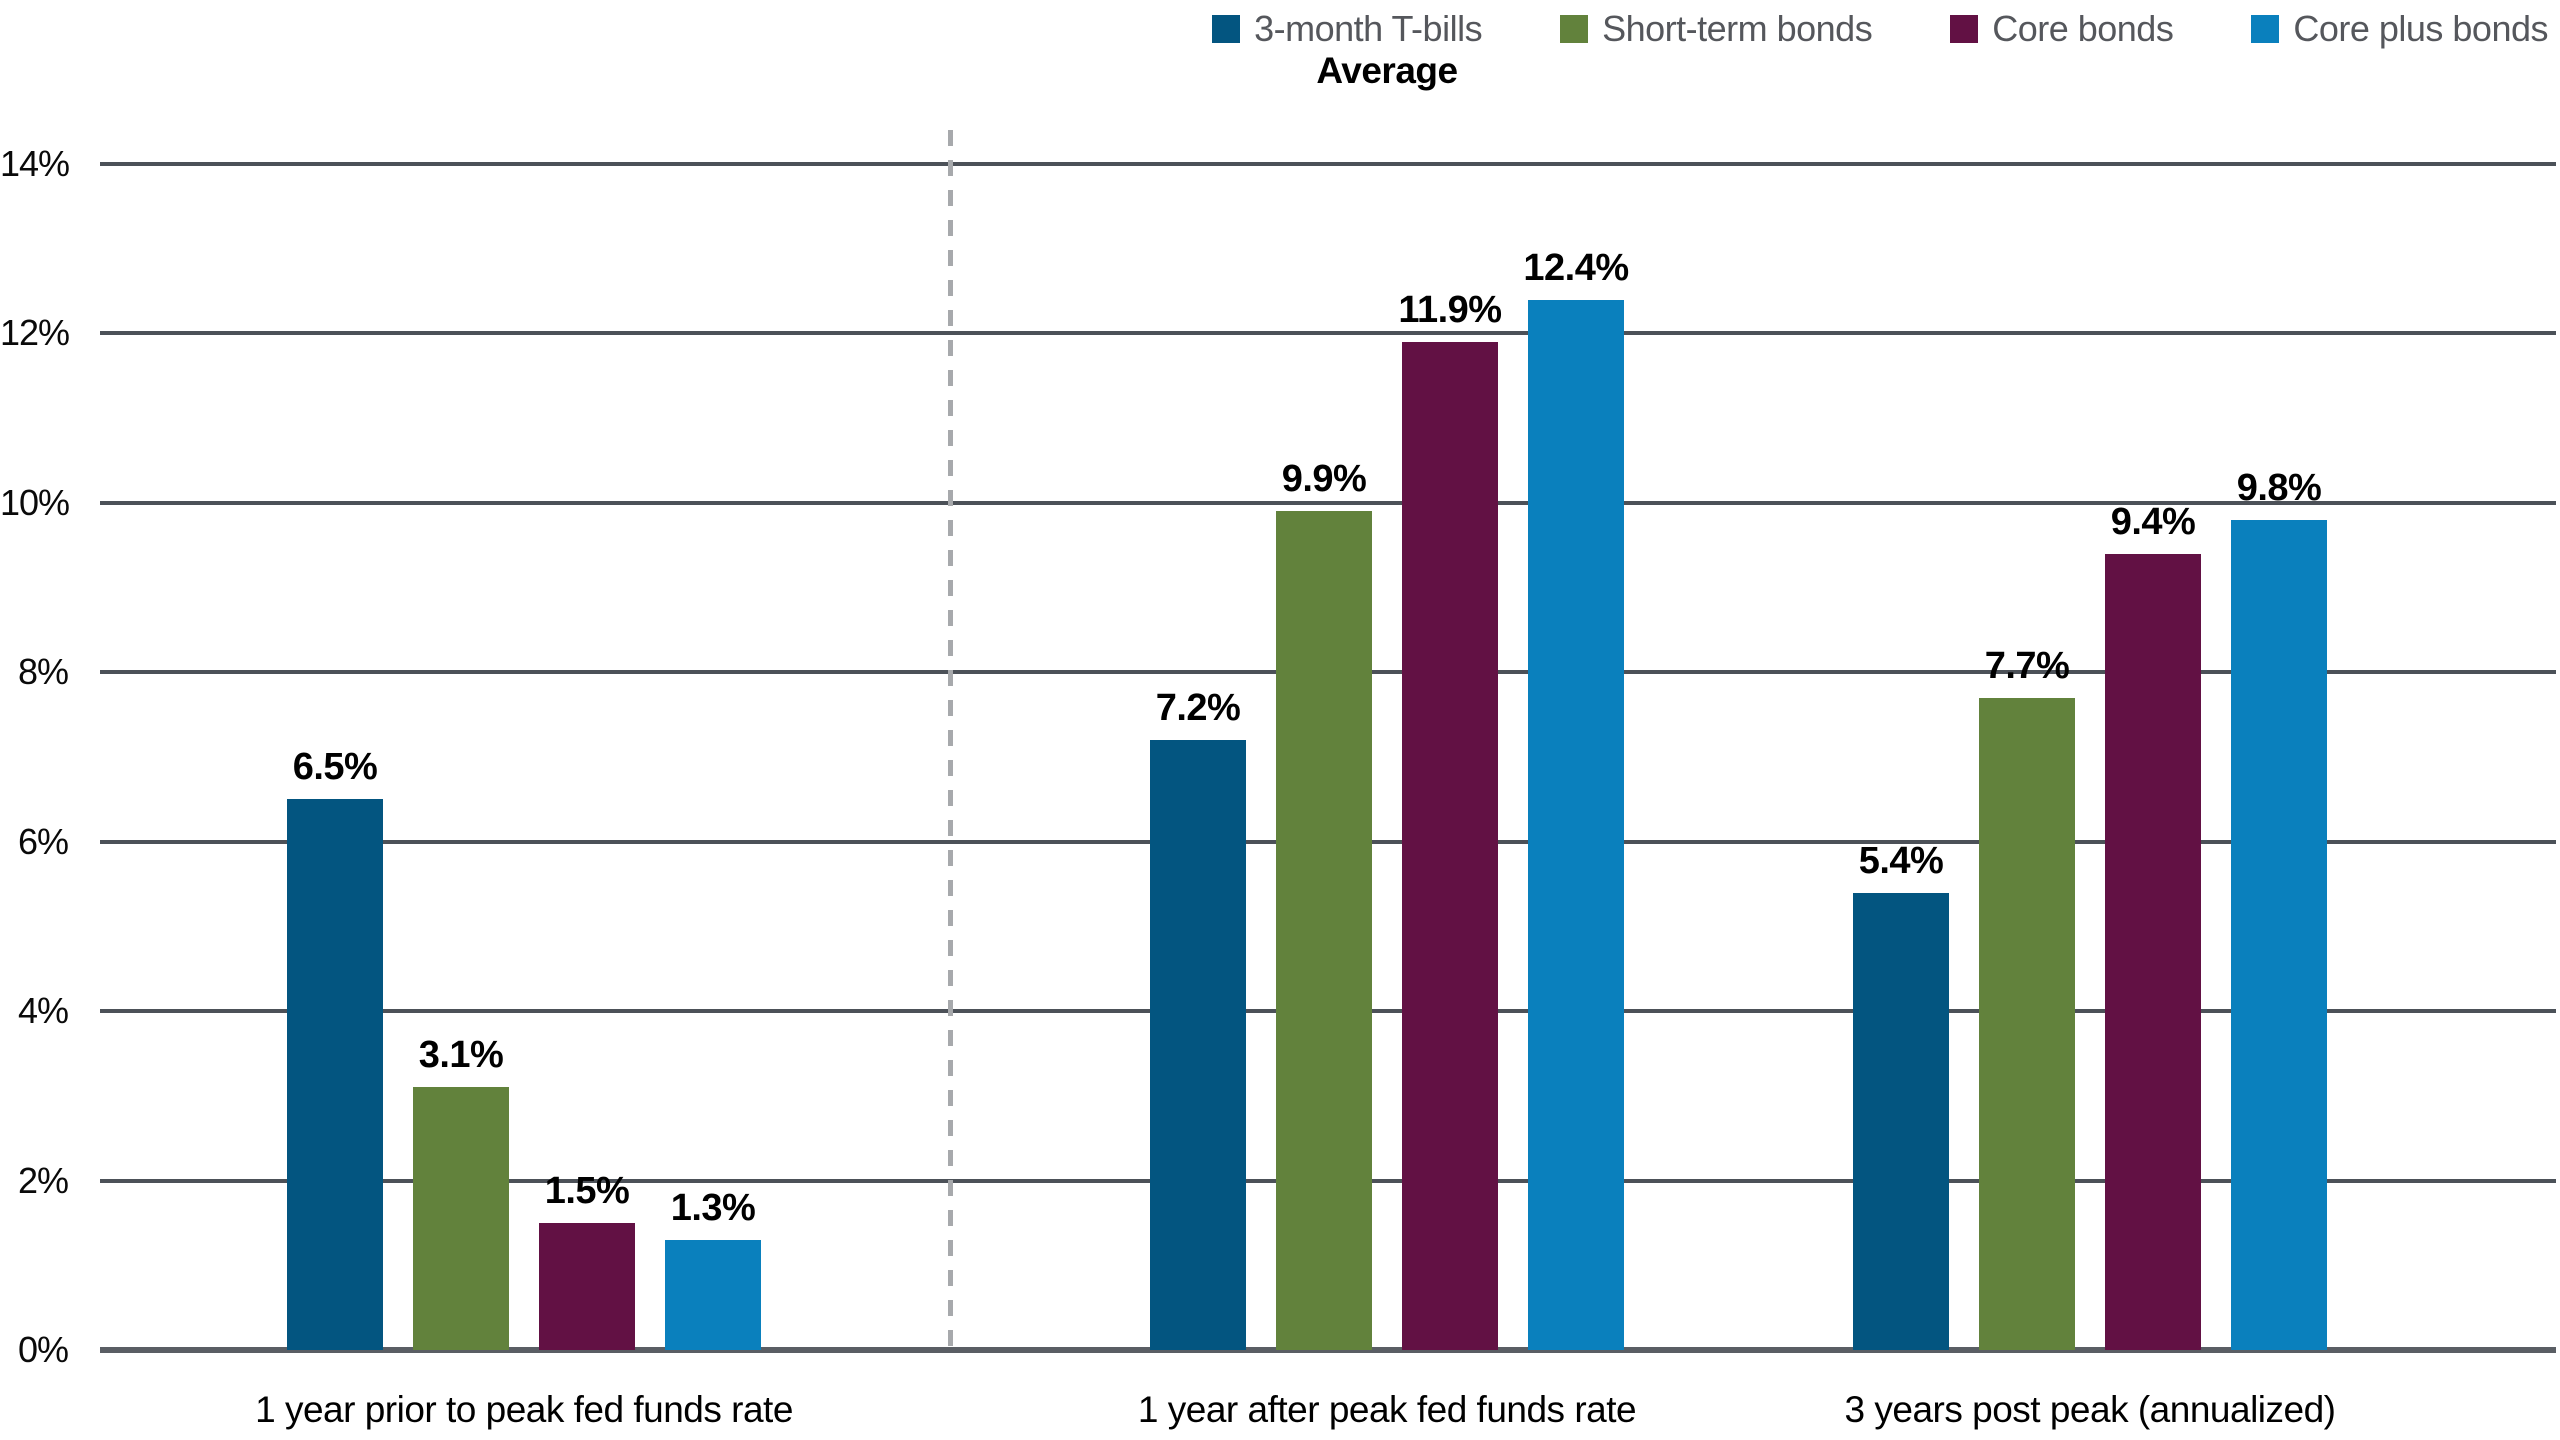 Image resolution: width=2560 pixels, height=1440 pixels. What do you see at coordinates (335, 767) in the screenshot?
I see `bar-value-label: 6.5%` at bounding box center [335, 767].